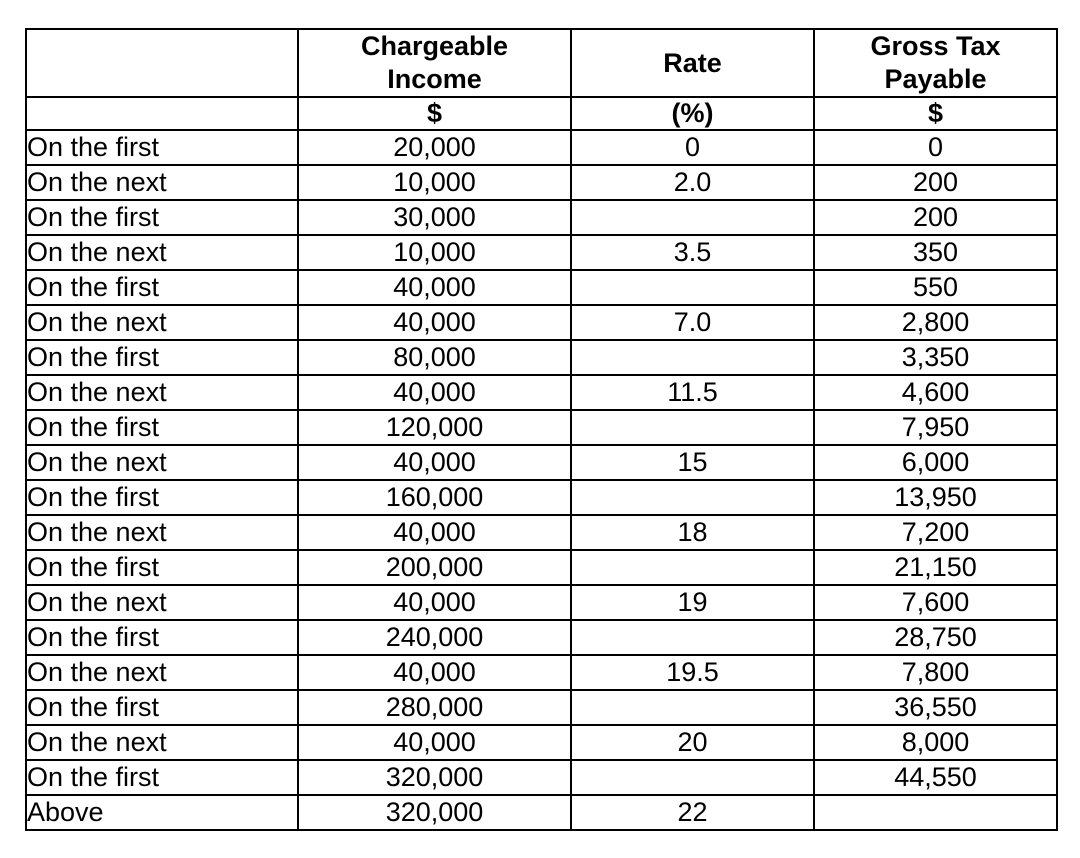 This screenshot has width=1080, height=858. I want to click on table-row: On the first 120,000 7,950, so click(541, 427).